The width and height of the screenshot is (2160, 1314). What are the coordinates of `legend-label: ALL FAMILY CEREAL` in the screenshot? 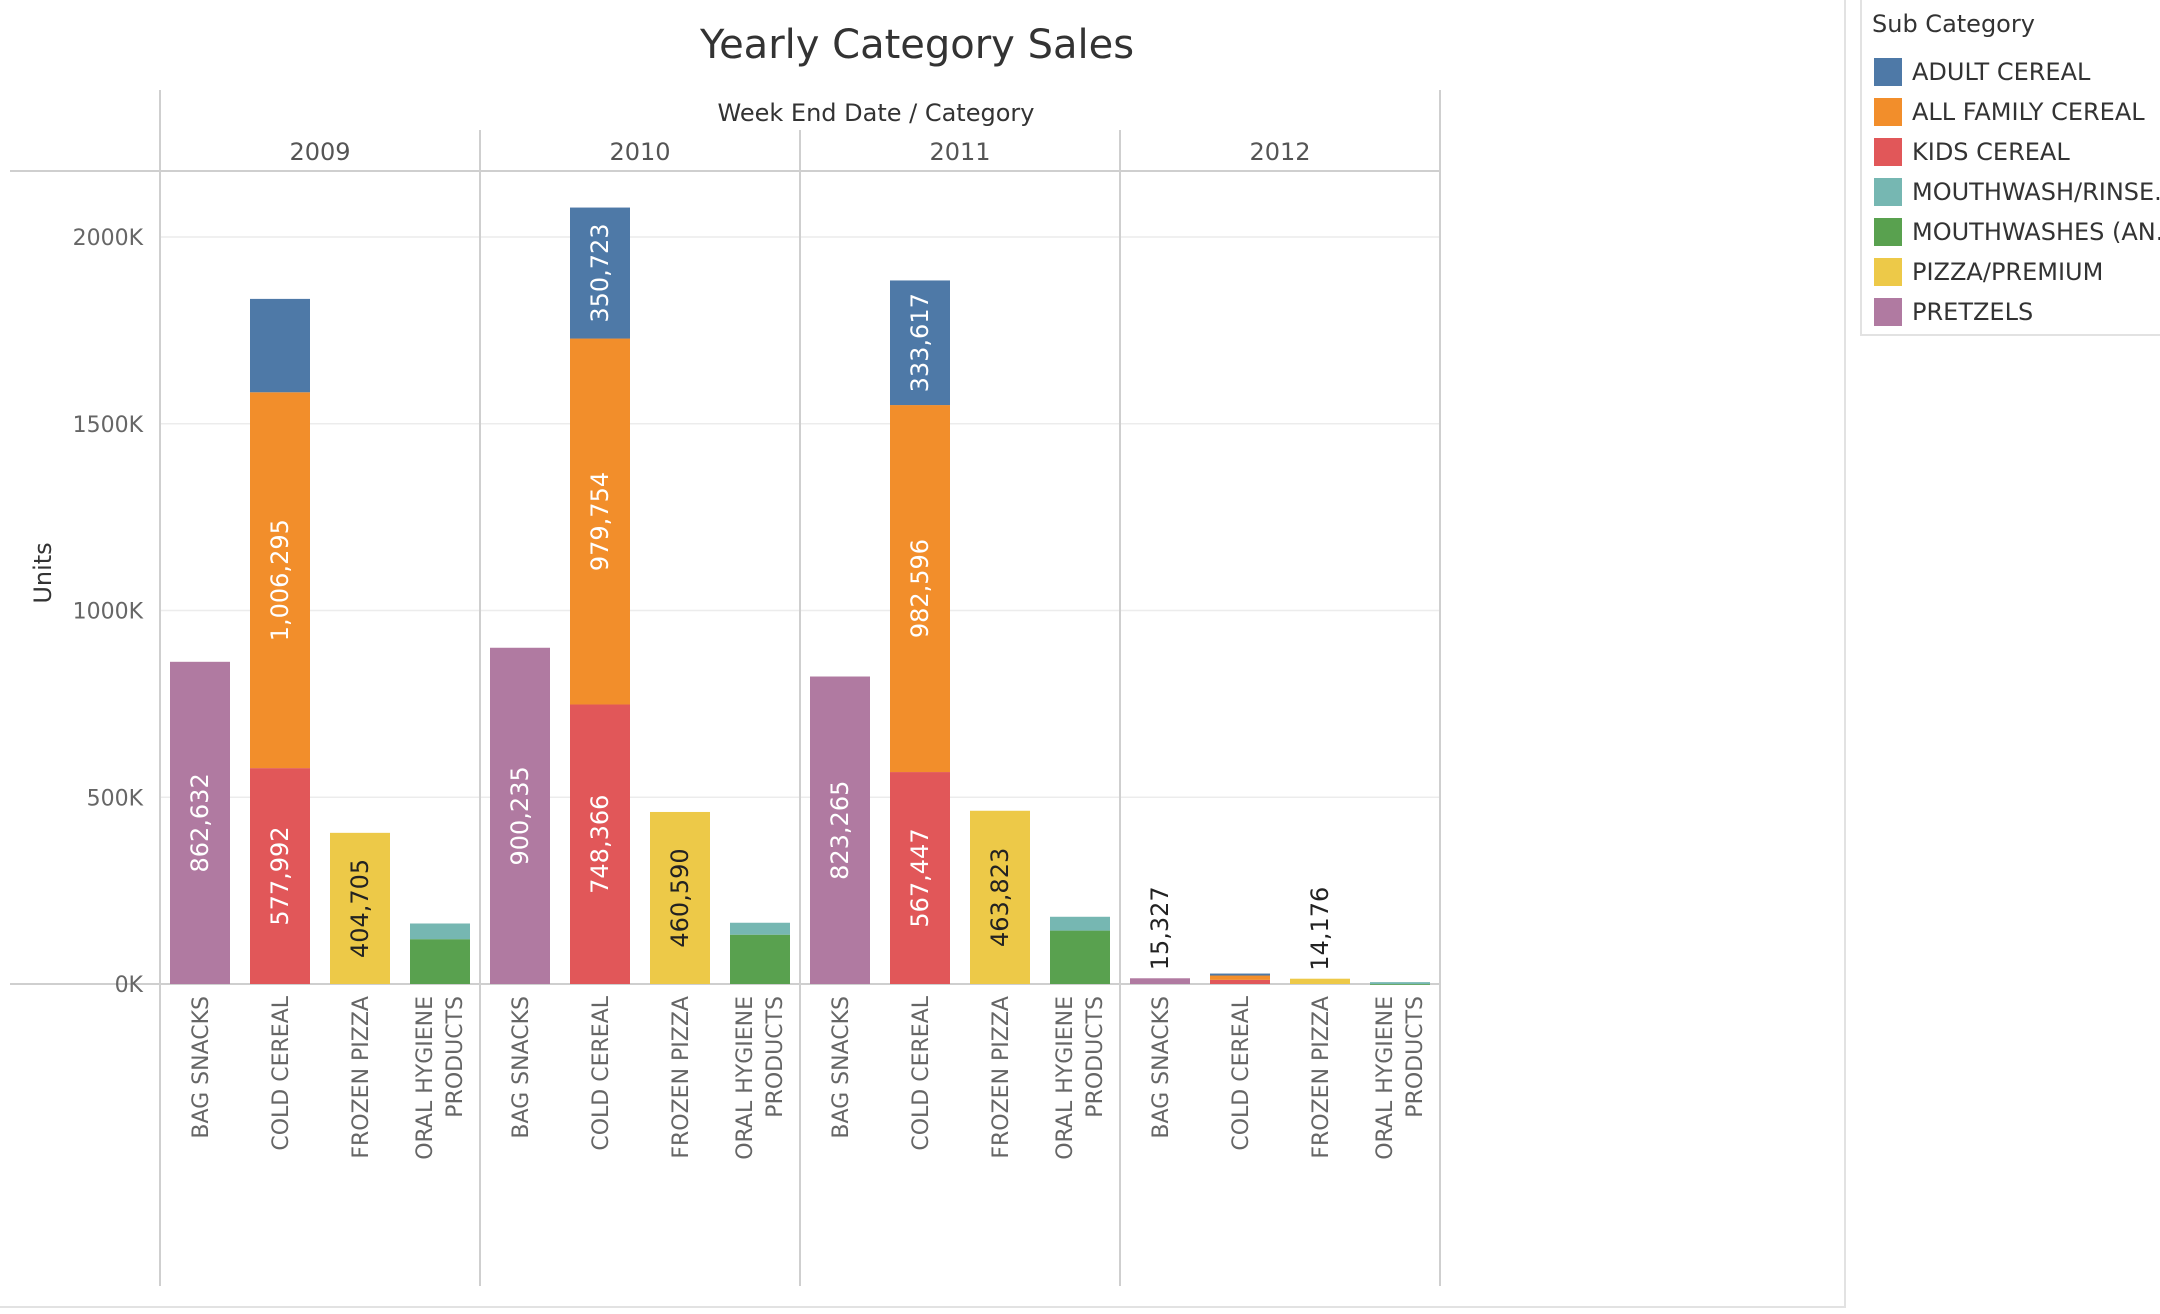 It's located at (2028, 112).